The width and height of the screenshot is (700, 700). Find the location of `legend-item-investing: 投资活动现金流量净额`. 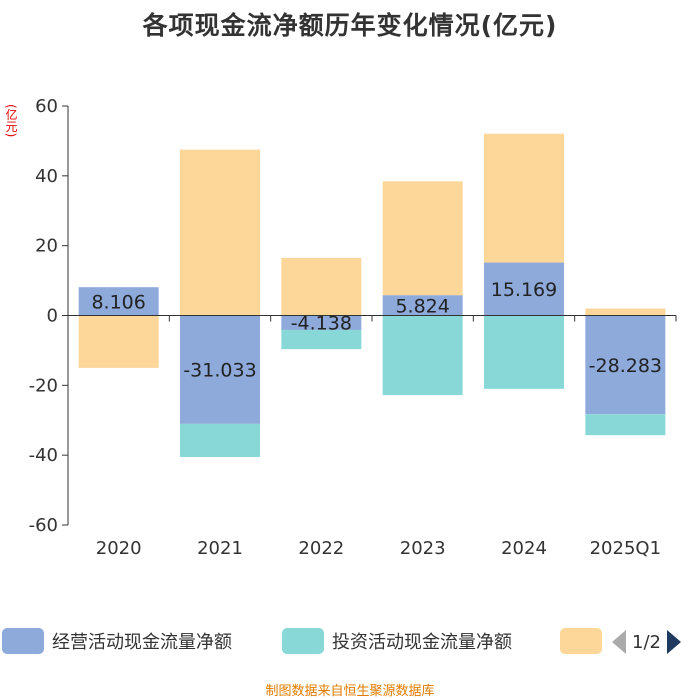

legend-item-investing: 投资活动现金流量净额 is located at coordinates (397, 641).